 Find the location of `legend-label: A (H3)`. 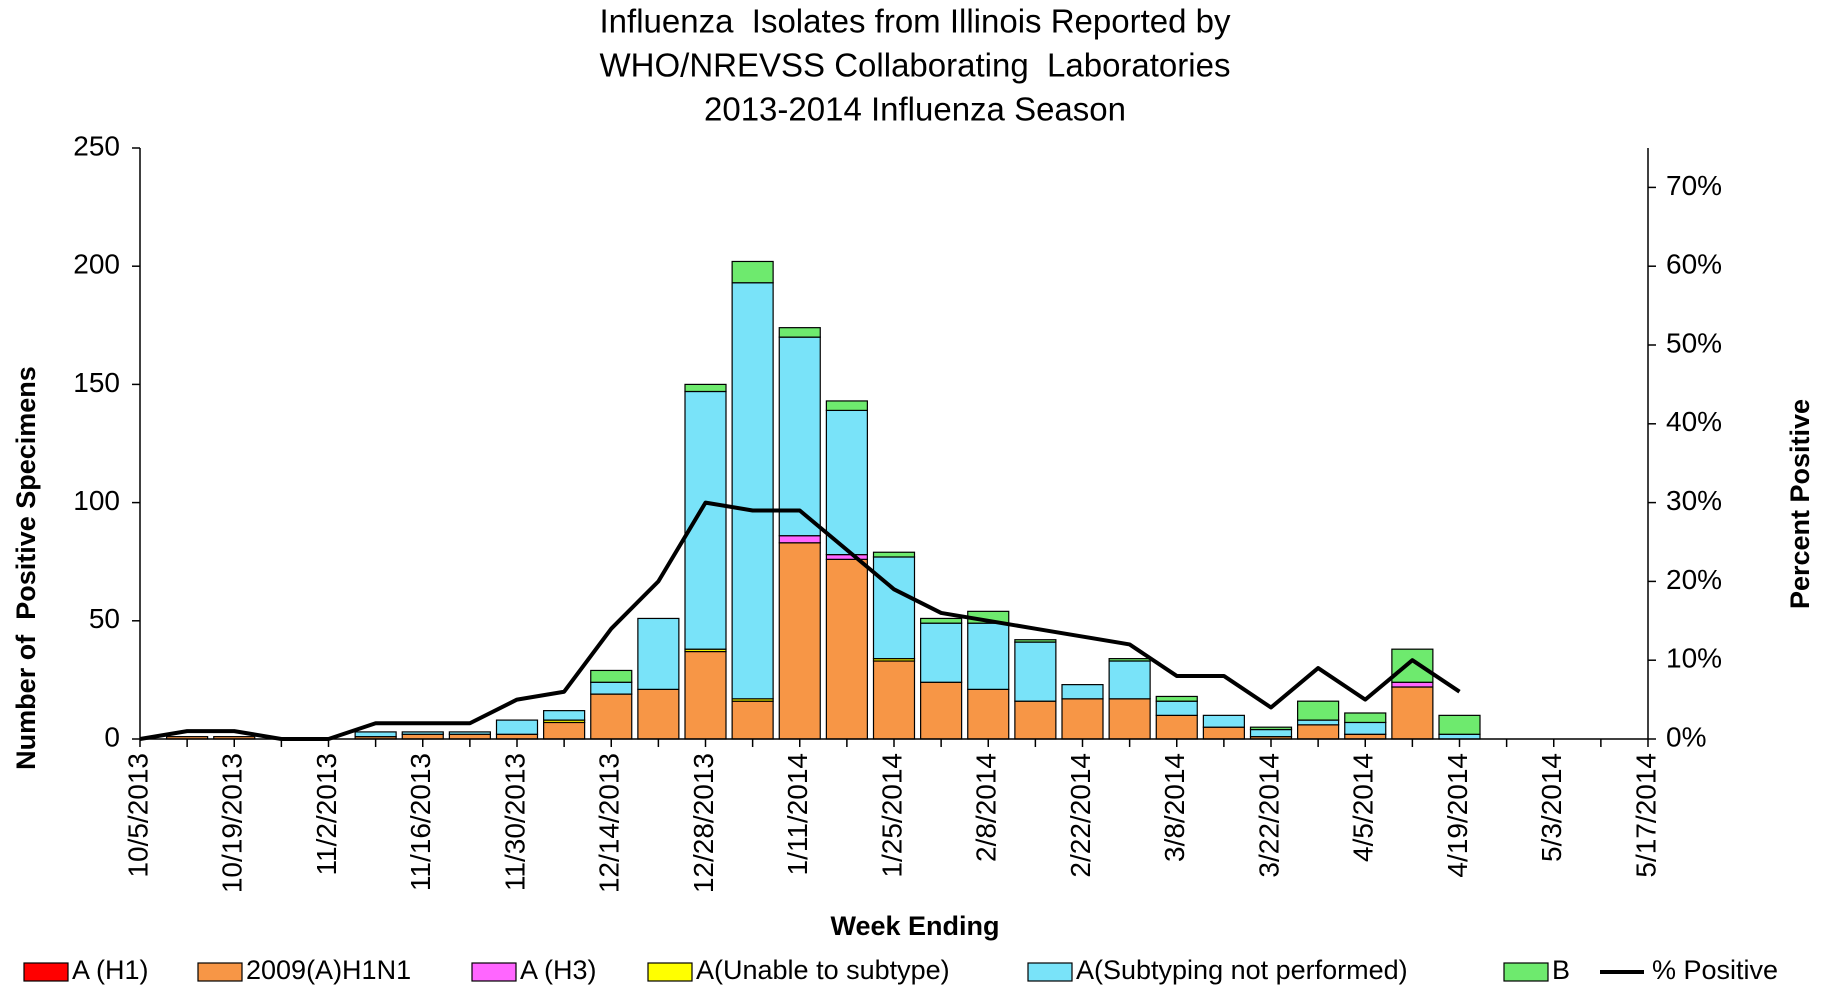

legend-label: A (H3) is located at coordinates (558, 970).